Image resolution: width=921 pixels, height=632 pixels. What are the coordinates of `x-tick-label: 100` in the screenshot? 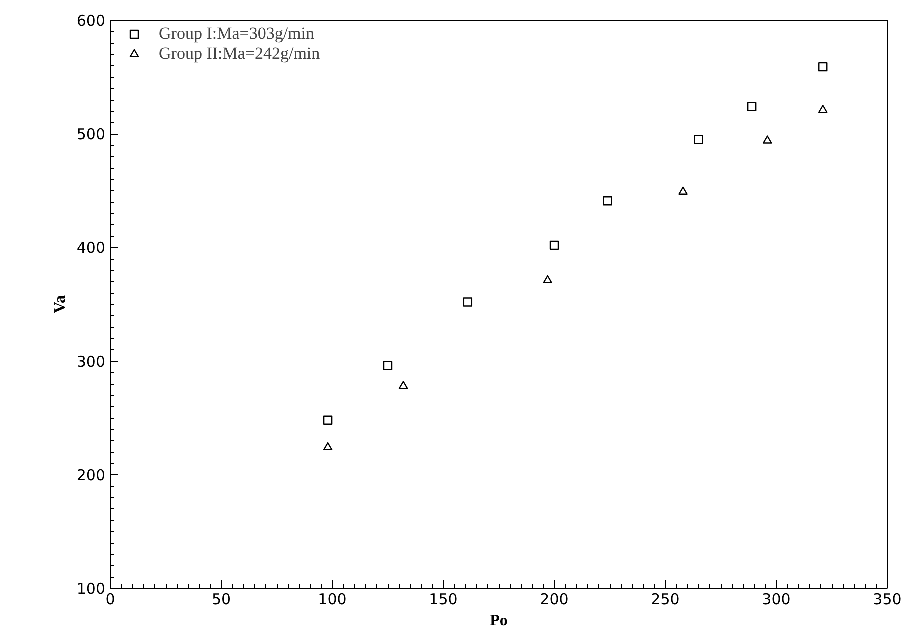 It's located at (332, 599).